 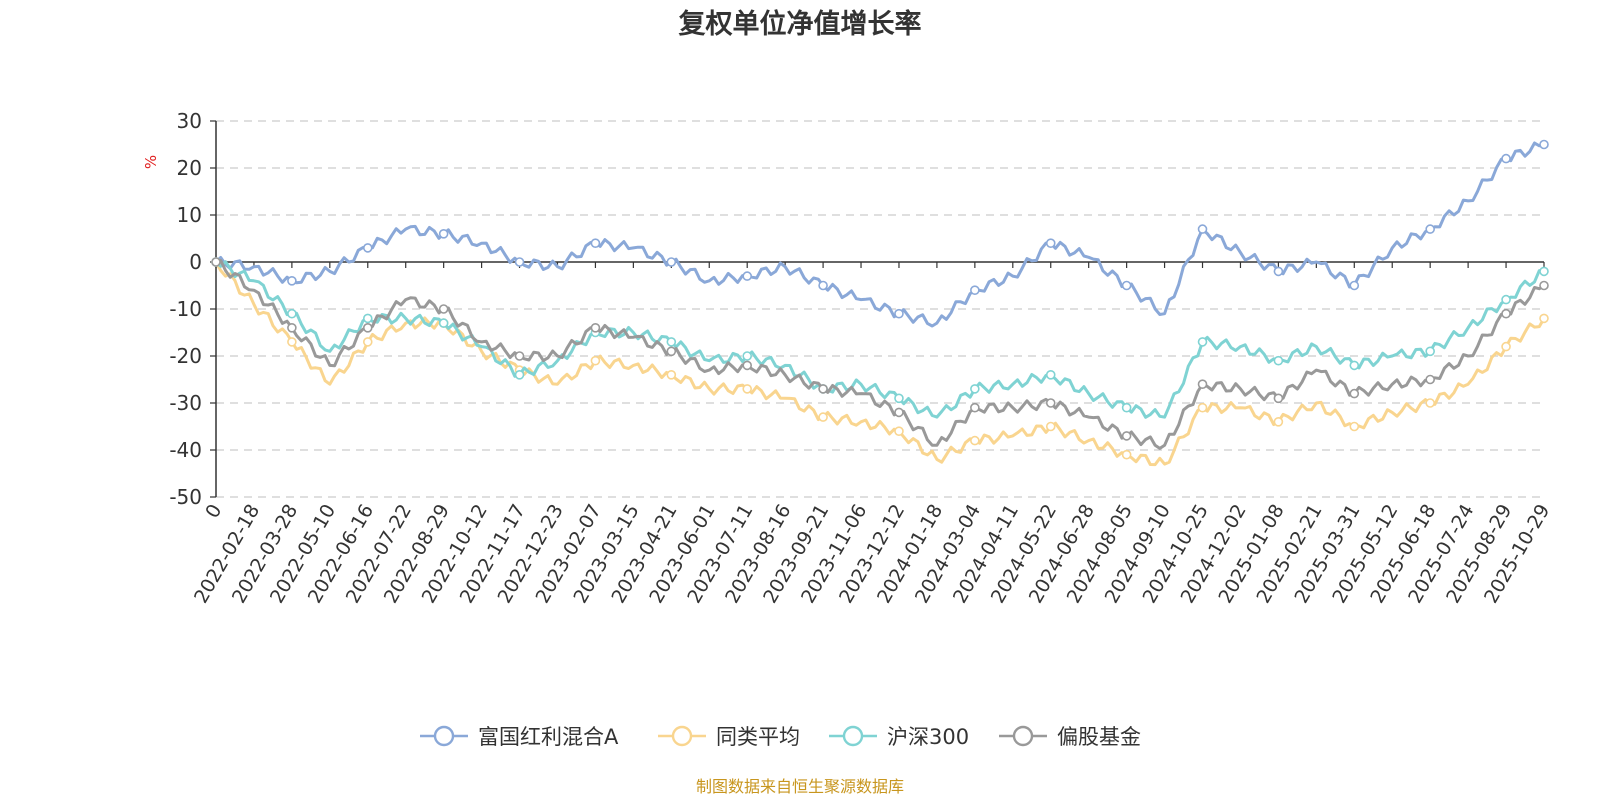 What do you see at coordinates (189, 121) in the screenshot?
I see `y-tick-label: 30` at bounding box center [189, 121].